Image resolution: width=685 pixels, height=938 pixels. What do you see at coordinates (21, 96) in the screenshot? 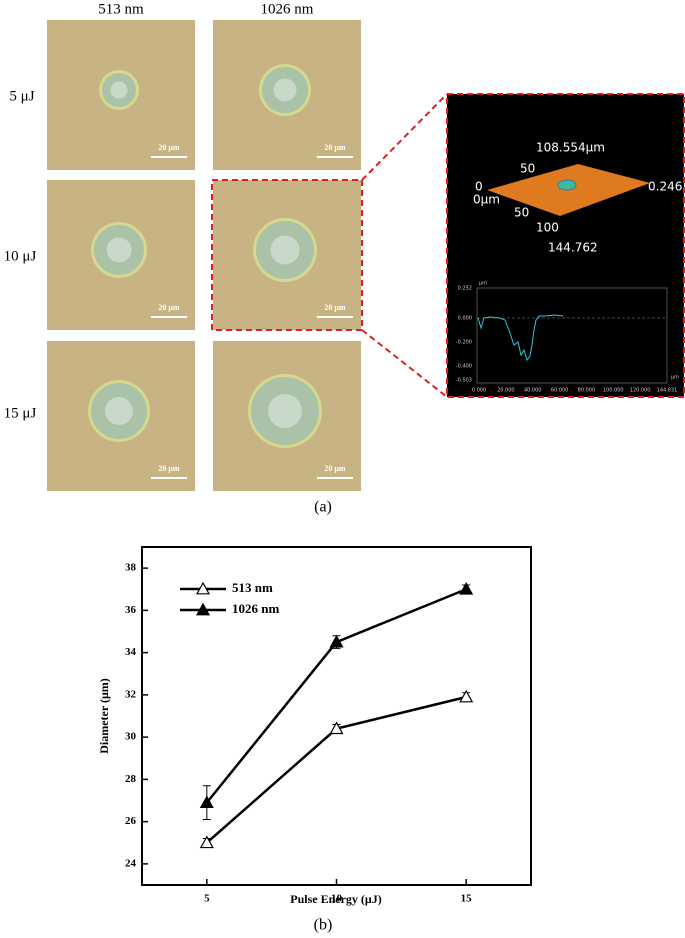
I see `row-label: 5 μJ` at bounding box center [21, 96].